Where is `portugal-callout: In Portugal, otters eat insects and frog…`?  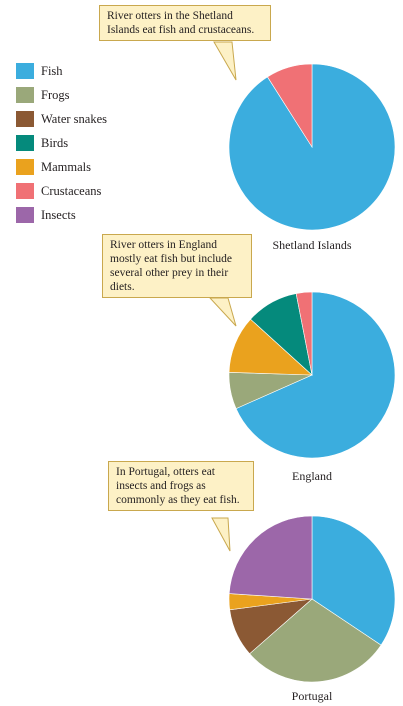
portugal-callout: In Portugal, otters eat insects and frog… is located at coordinates (181, 486).